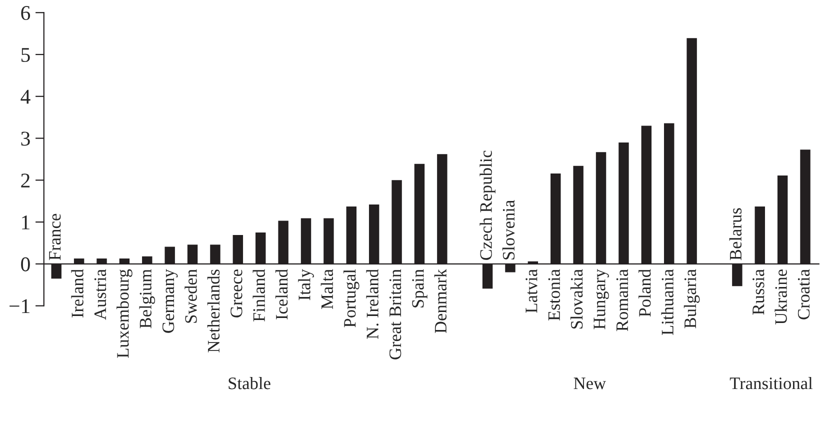 The image size is (828, 435). I want to click on y-tick-label: 6, so click(25, 13).